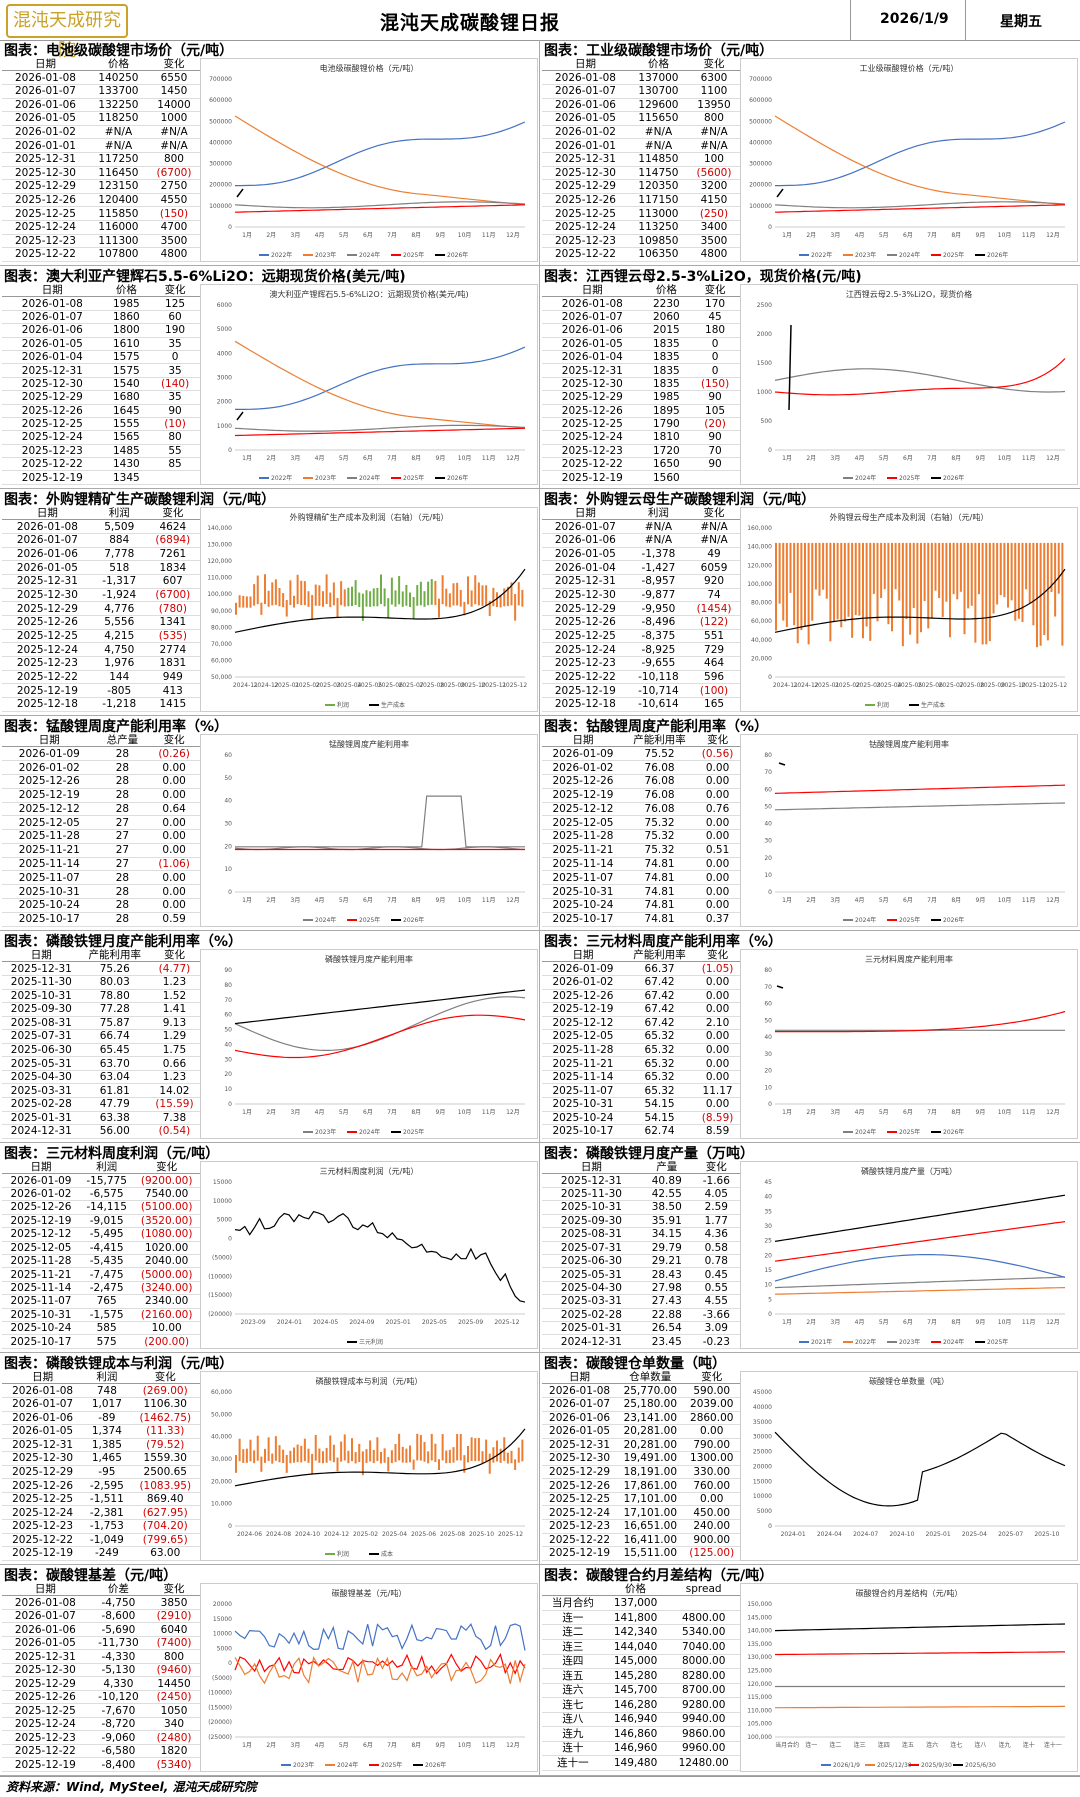 The image size is (1080, 1797). I want to click on table-row: 连七 146,280 9280.00, so click(641, 1705).